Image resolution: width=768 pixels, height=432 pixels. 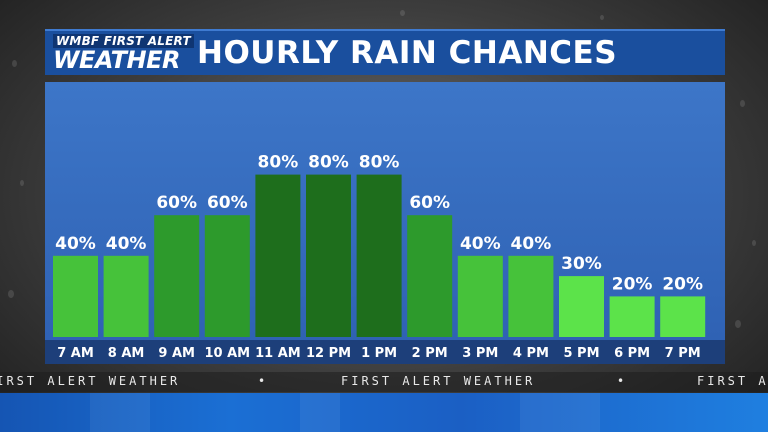 What do you see at coordinates (384, 412) in the screenshot?
I see `footer-bar` at bounding box center [384, 412].